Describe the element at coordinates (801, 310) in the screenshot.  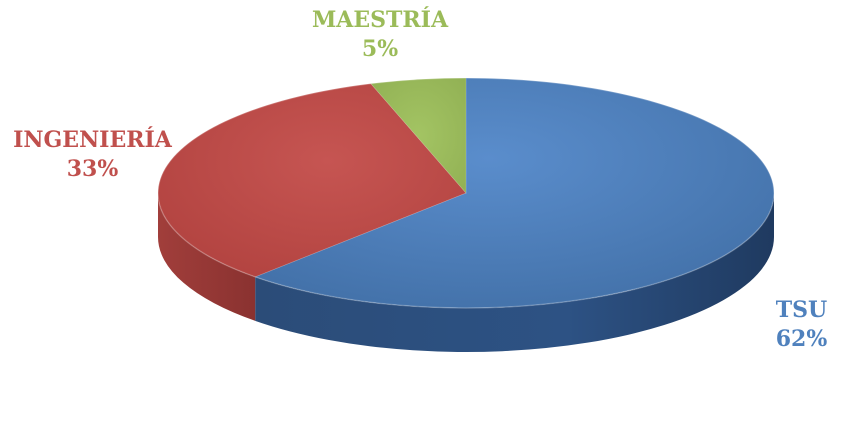
I see `slice-label-tsu-name: TSU` at that location.